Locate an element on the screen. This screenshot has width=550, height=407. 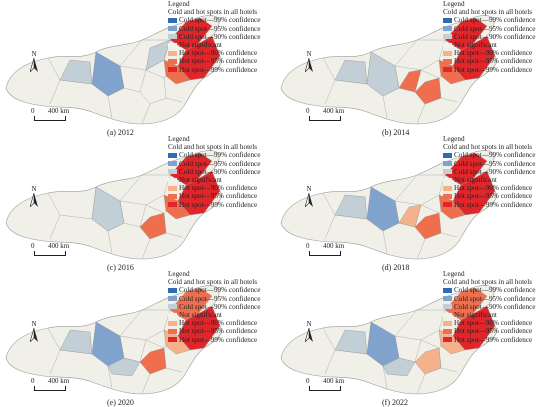
legend-item-label: Cold spot—99% confidence is located at coordinates (220, 290).